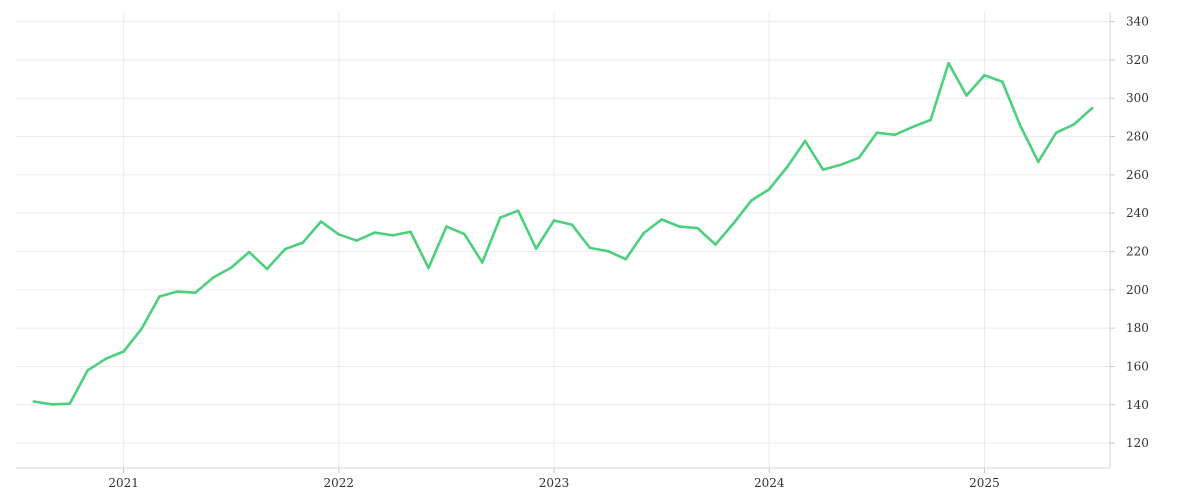  What do you see at coordinates (769, 483) in the screenshot?
I see `x-tick-label: 2024` at bounding box center [769, 483].